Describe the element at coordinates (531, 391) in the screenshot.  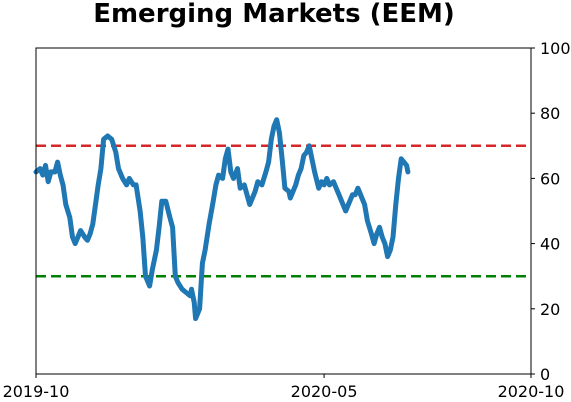
I see `x-tick-label-2: 2020-10` at that location.